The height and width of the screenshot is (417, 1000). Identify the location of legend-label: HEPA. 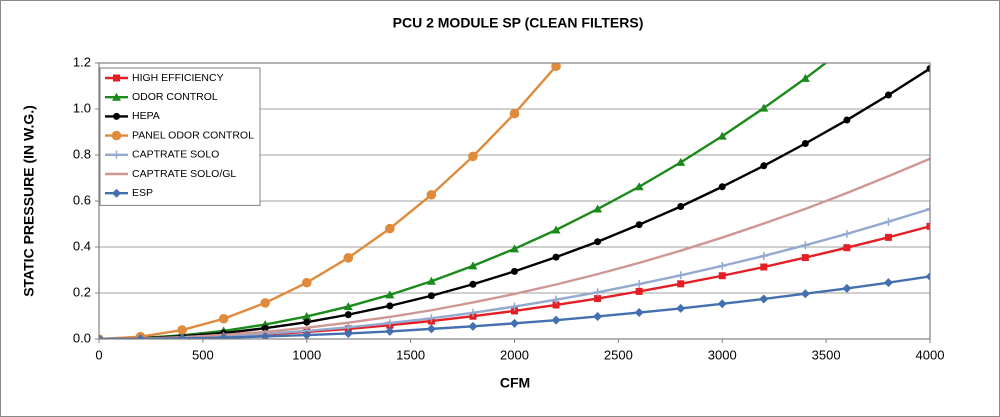
(146, 116).